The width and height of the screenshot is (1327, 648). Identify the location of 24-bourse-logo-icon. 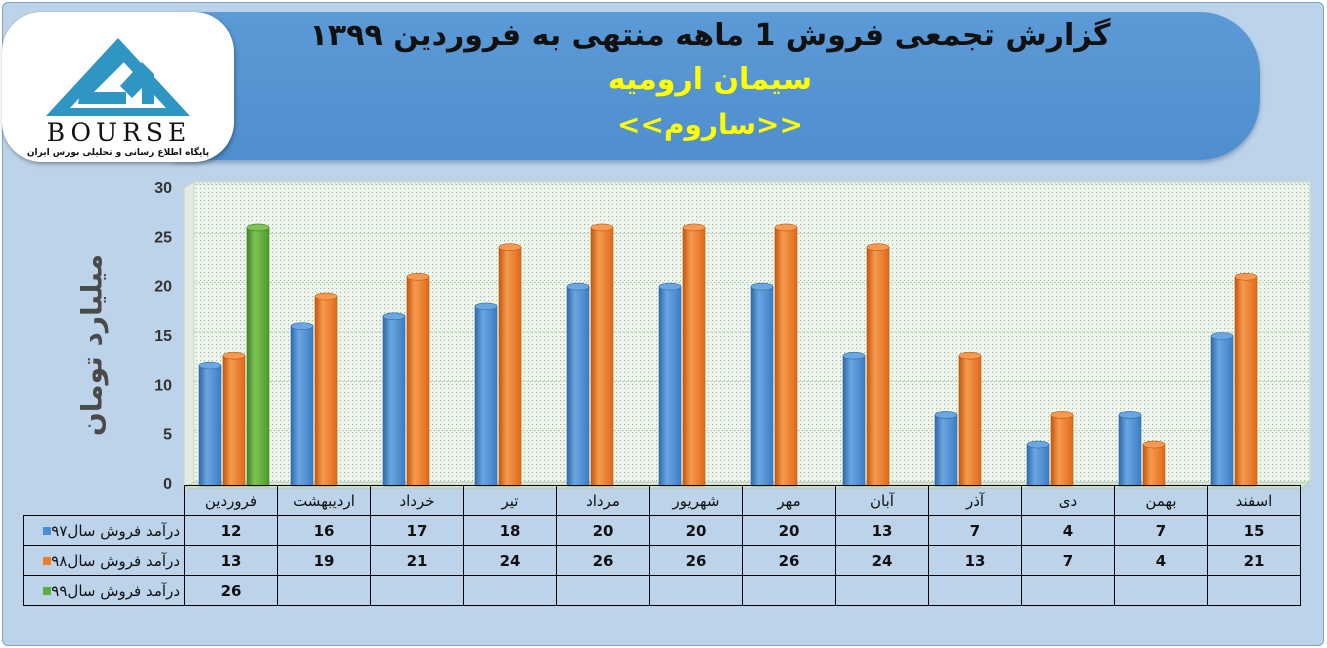
(118, 77).